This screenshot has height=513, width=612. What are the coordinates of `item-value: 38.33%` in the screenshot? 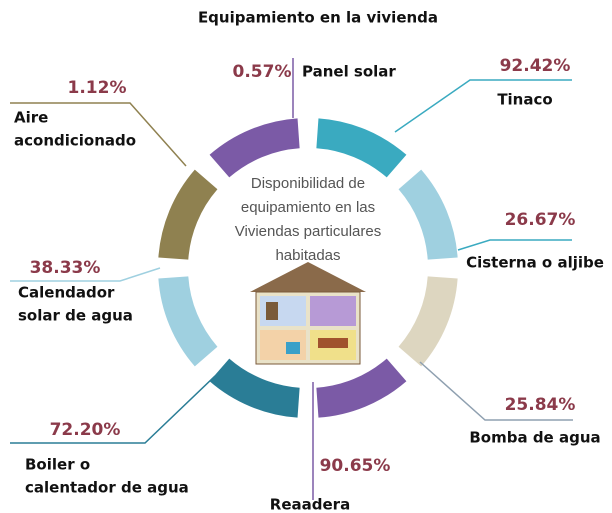 It's located at (65, 268).